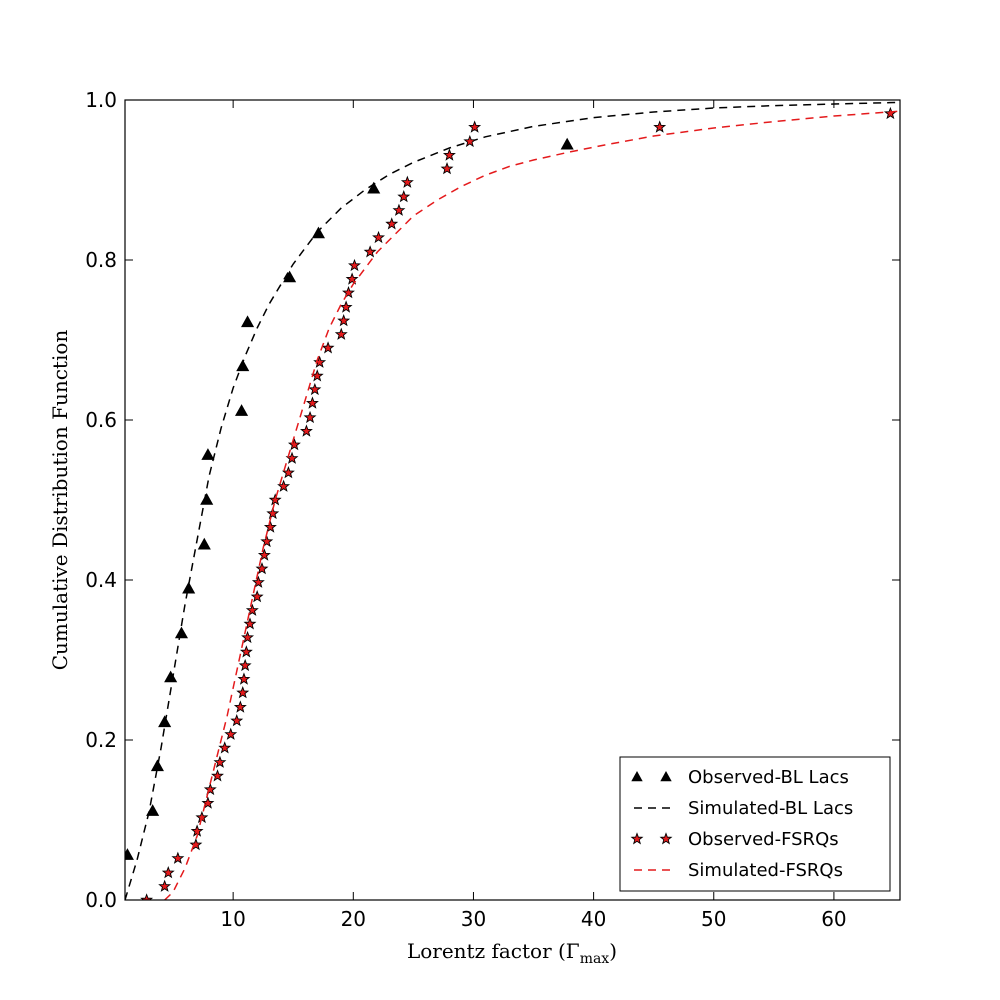  Describe the element at coordinates (763, 839) in the screenshot. I see `legend-label: Observed-FSRQs` at that location.